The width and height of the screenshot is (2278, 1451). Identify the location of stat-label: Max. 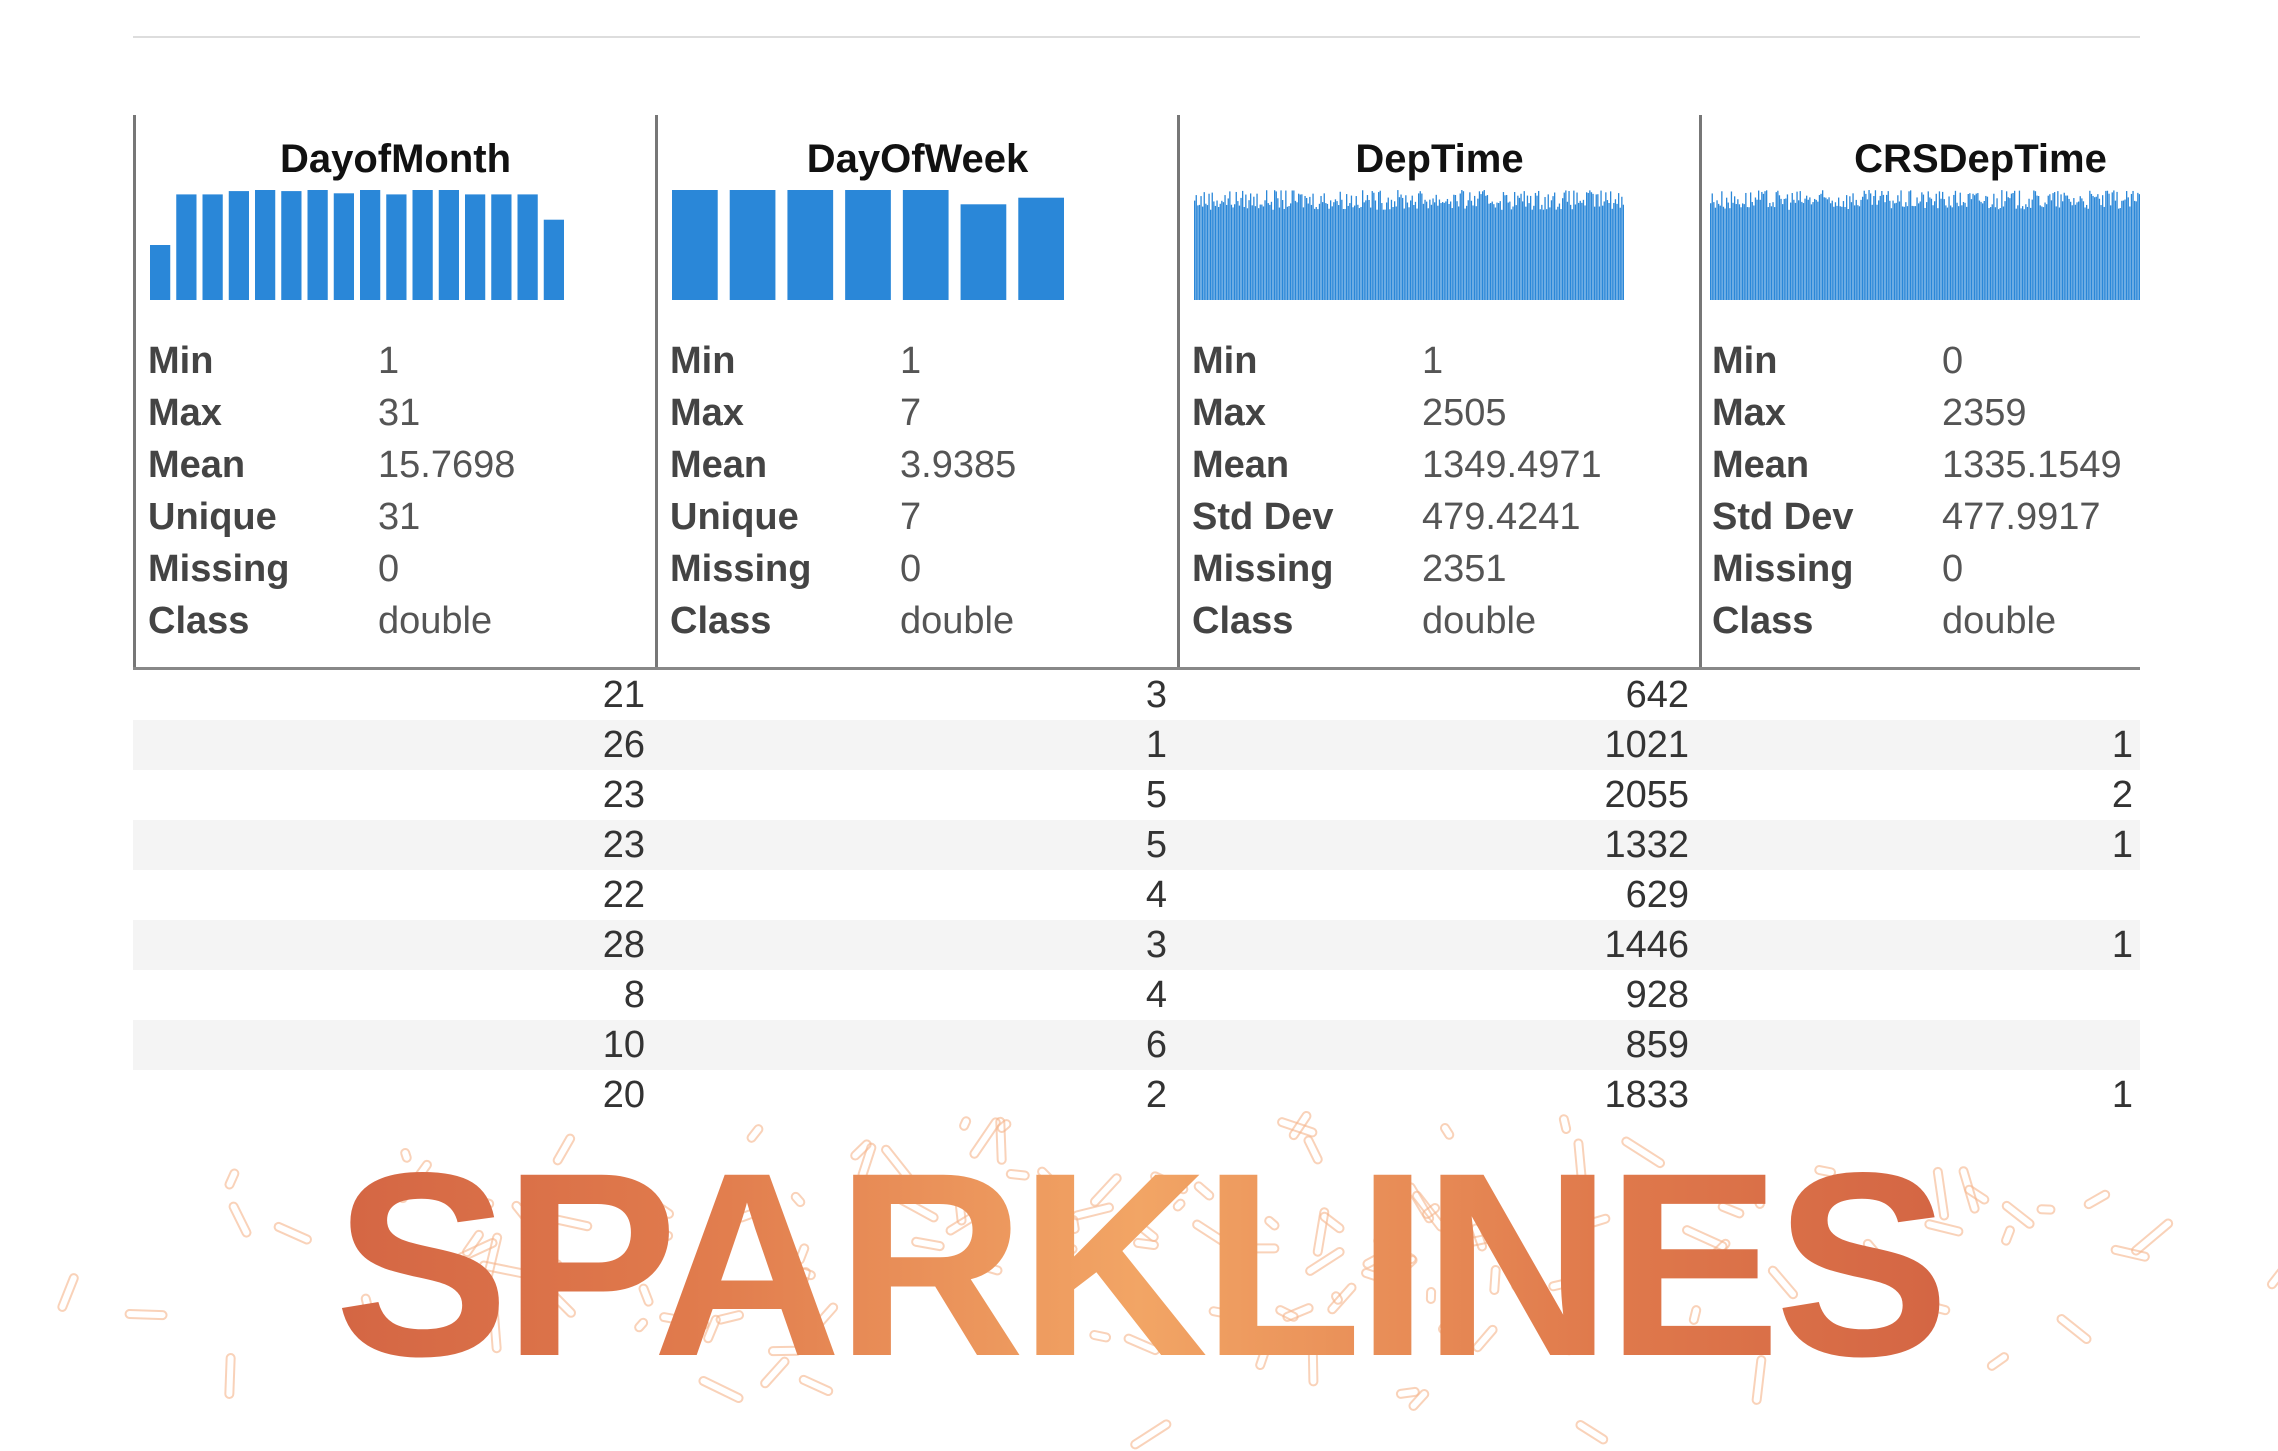
(185, 413).